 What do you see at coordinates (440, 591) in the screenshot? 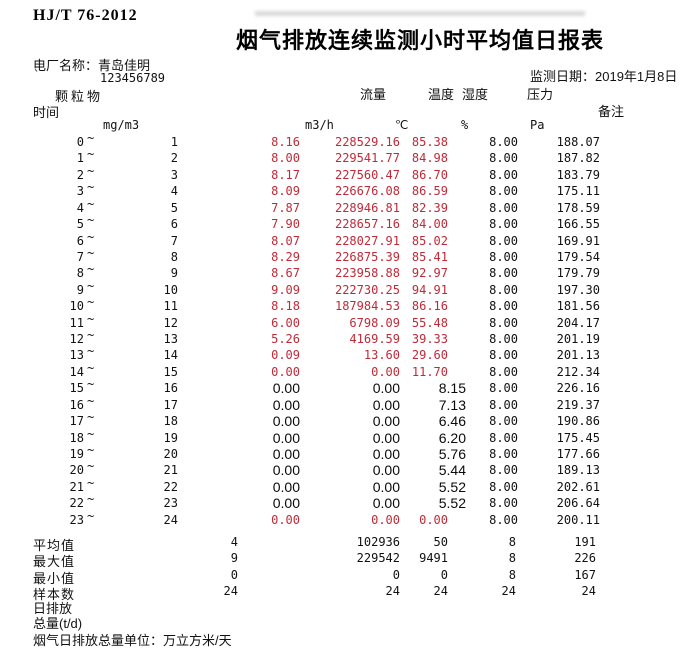
I see `summary-temperature-value: 24` at bounding box center [440, 591].